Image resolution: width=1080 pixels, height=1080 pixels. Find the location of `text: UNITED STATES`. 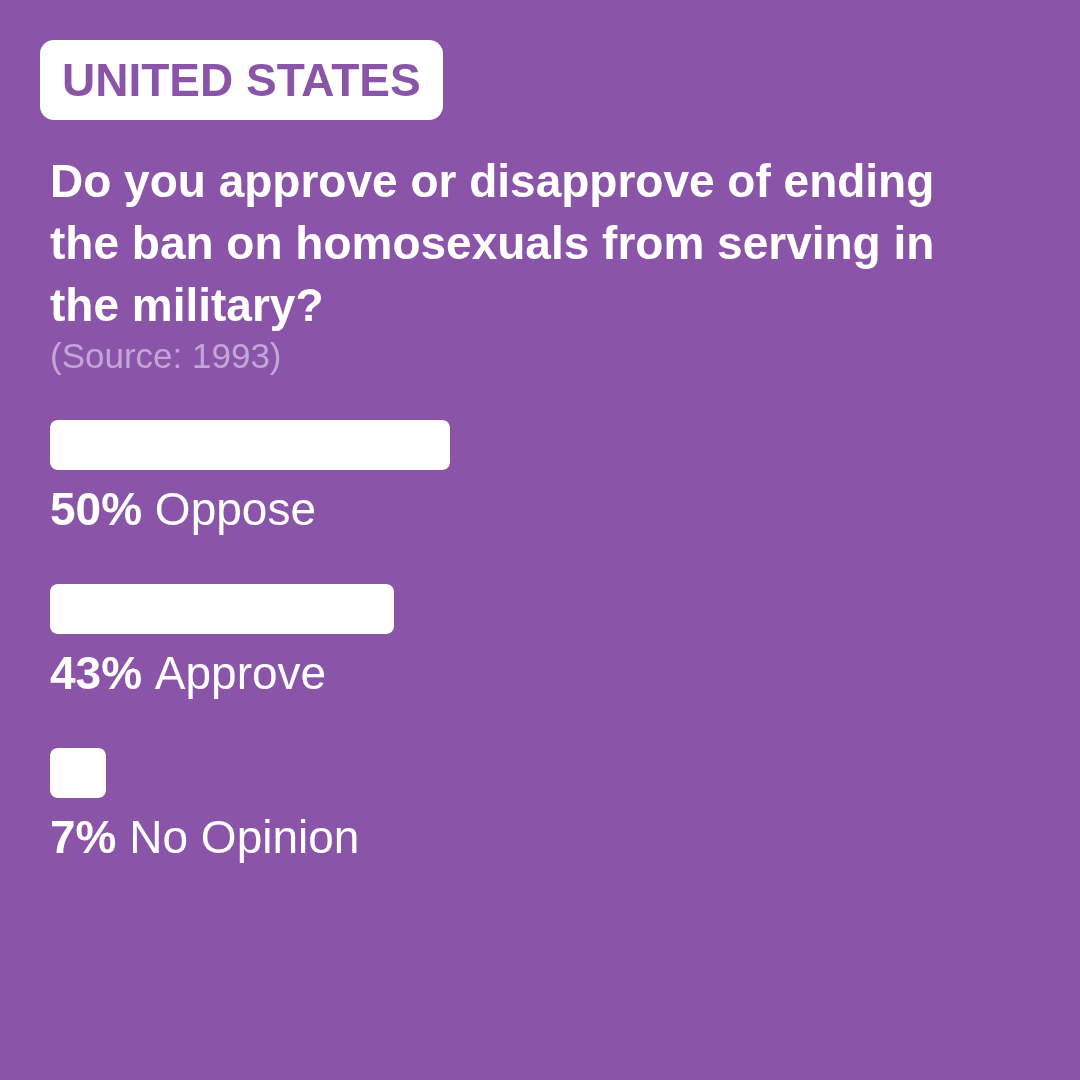

text: UNITED STATES is located at coordinates (241, 80).